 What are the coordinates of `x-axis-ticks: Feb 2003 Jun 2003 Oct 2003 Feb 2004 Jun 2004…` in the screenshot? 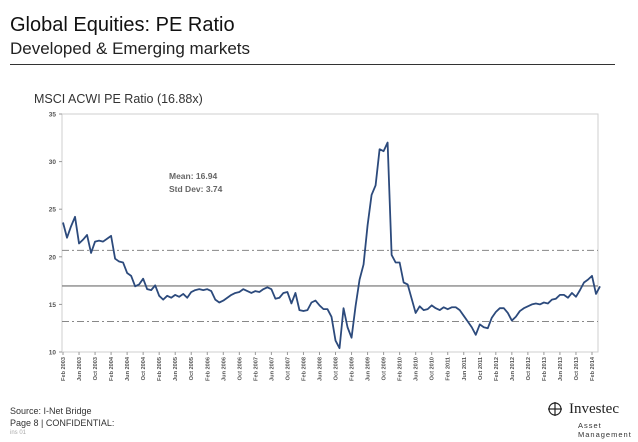 It's located at (328, 366).